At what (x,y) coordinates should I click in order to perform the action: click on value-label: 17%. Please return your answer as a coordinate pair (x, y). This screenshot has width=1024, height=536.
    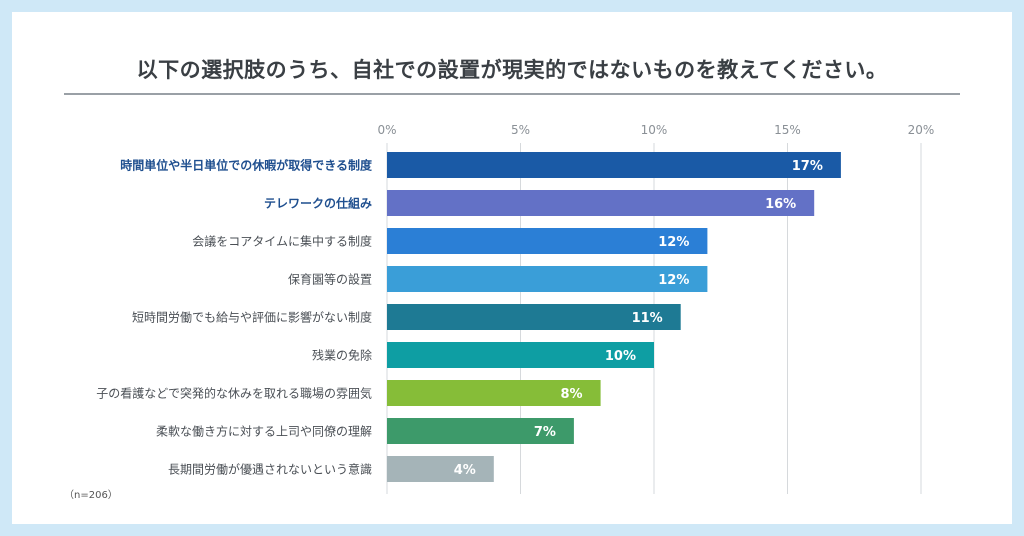
    Looking at the image, I should click on (807, 166).